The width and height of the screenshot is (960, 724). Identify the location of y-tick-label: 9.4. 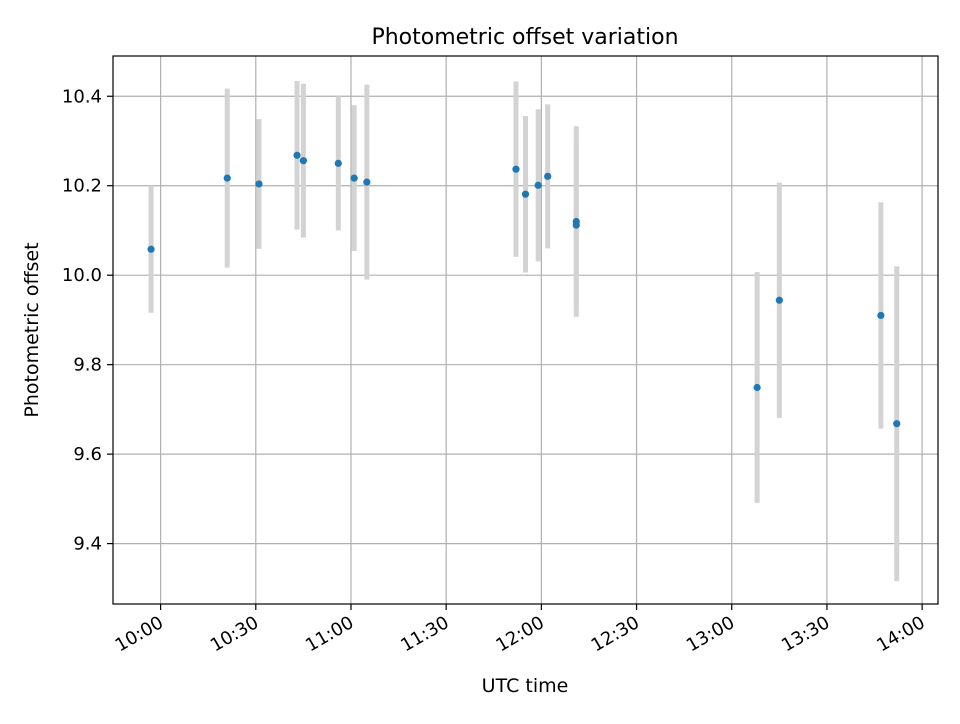
(87, 544).